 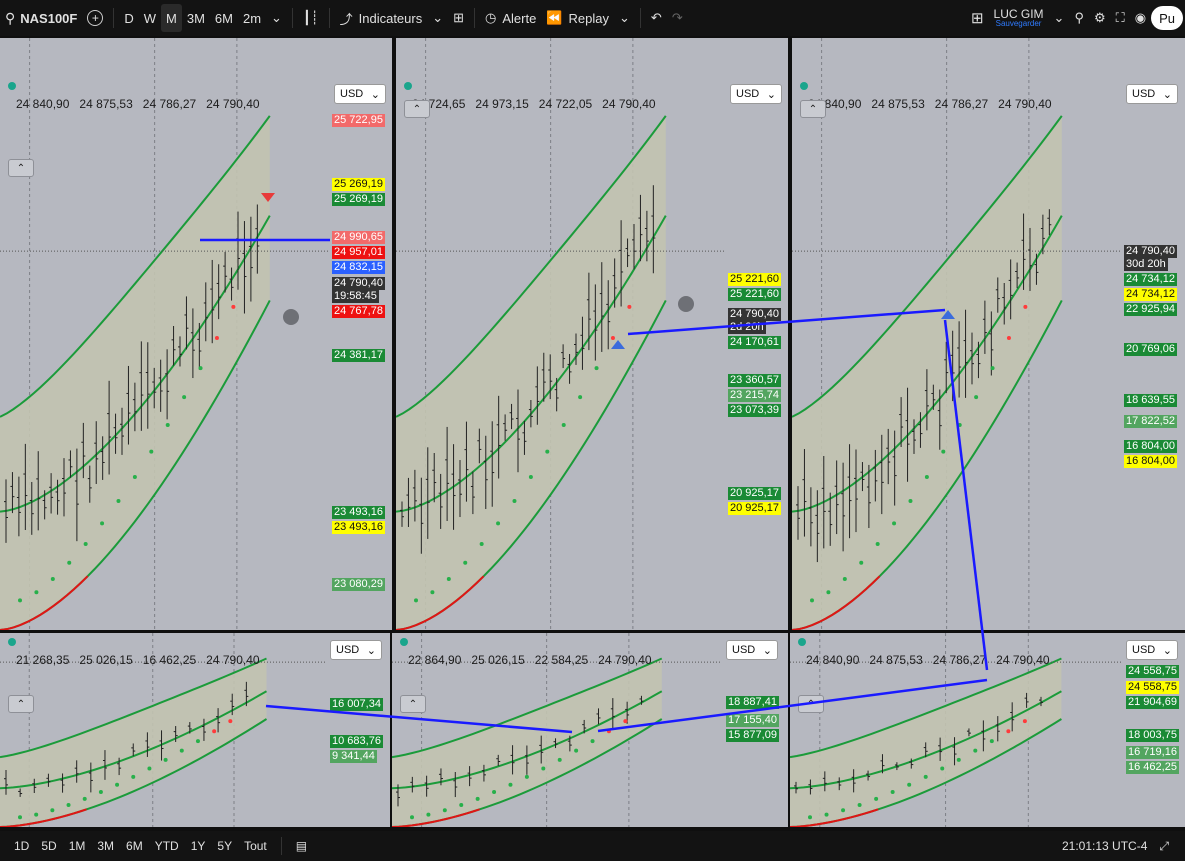 What do you see at coordinates (1079, 18) in the screenshot?
I see `quick-search-button: ⚲` at bounding box center [1079, 18].